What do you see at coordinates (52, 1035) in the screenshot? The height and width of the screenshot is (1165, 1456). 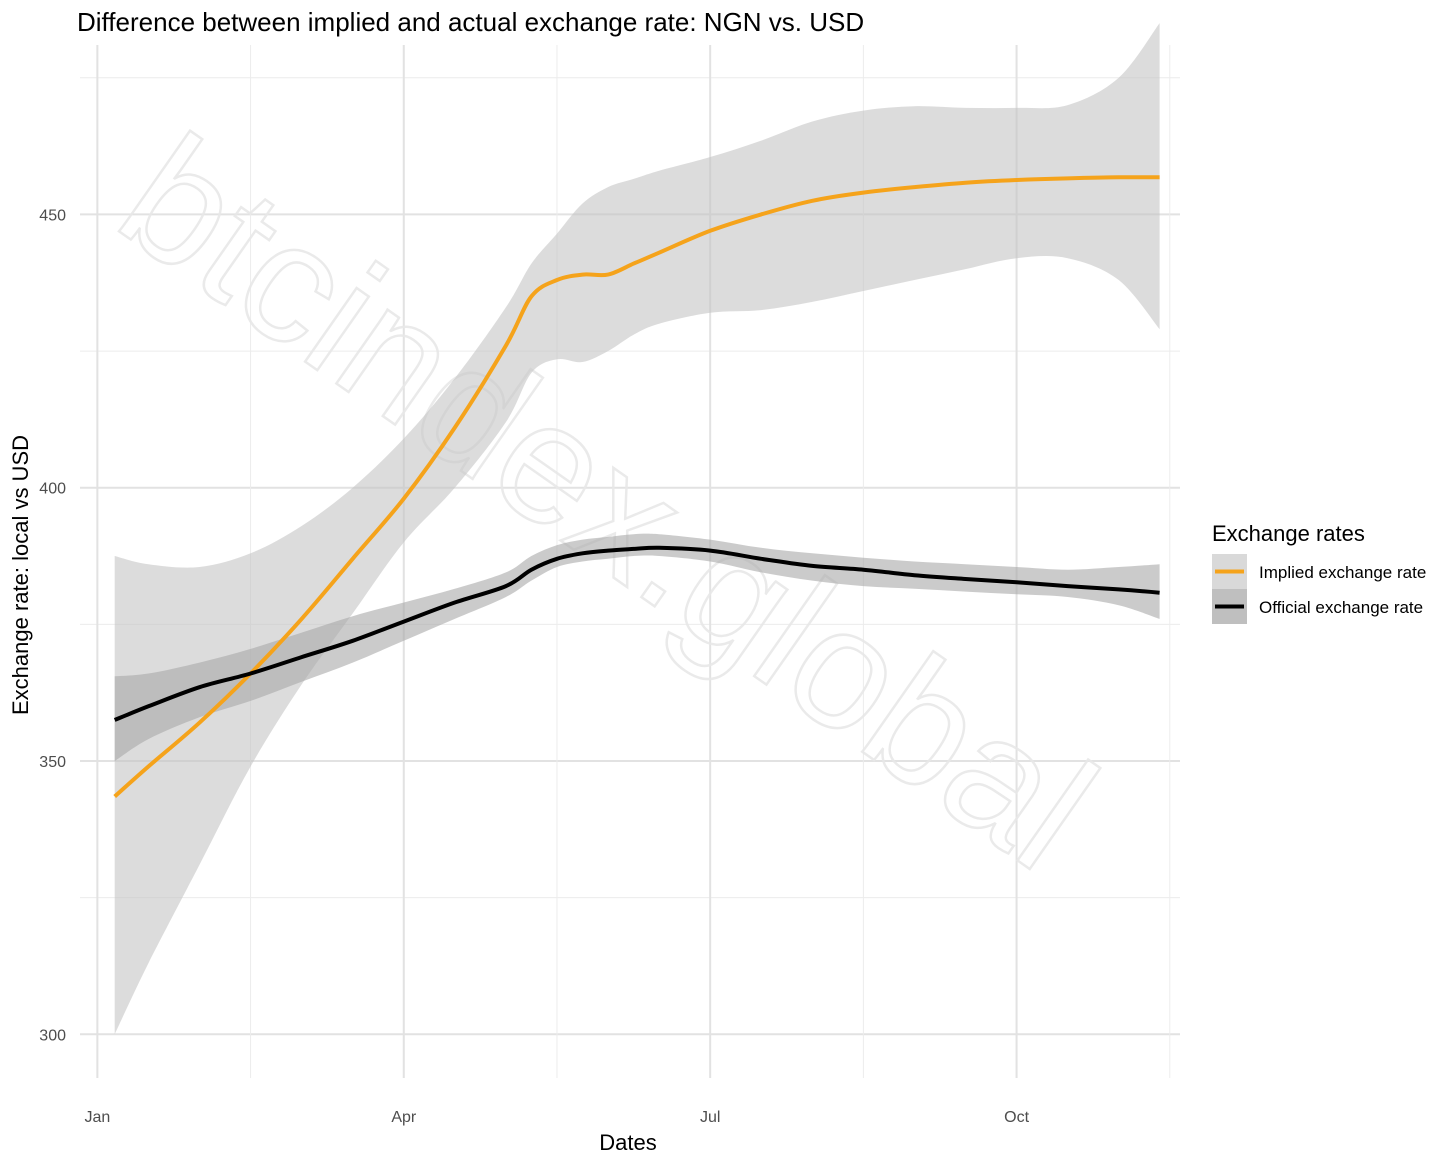 I see `y-tick-label: 300` at bounding box center [52, 1035].